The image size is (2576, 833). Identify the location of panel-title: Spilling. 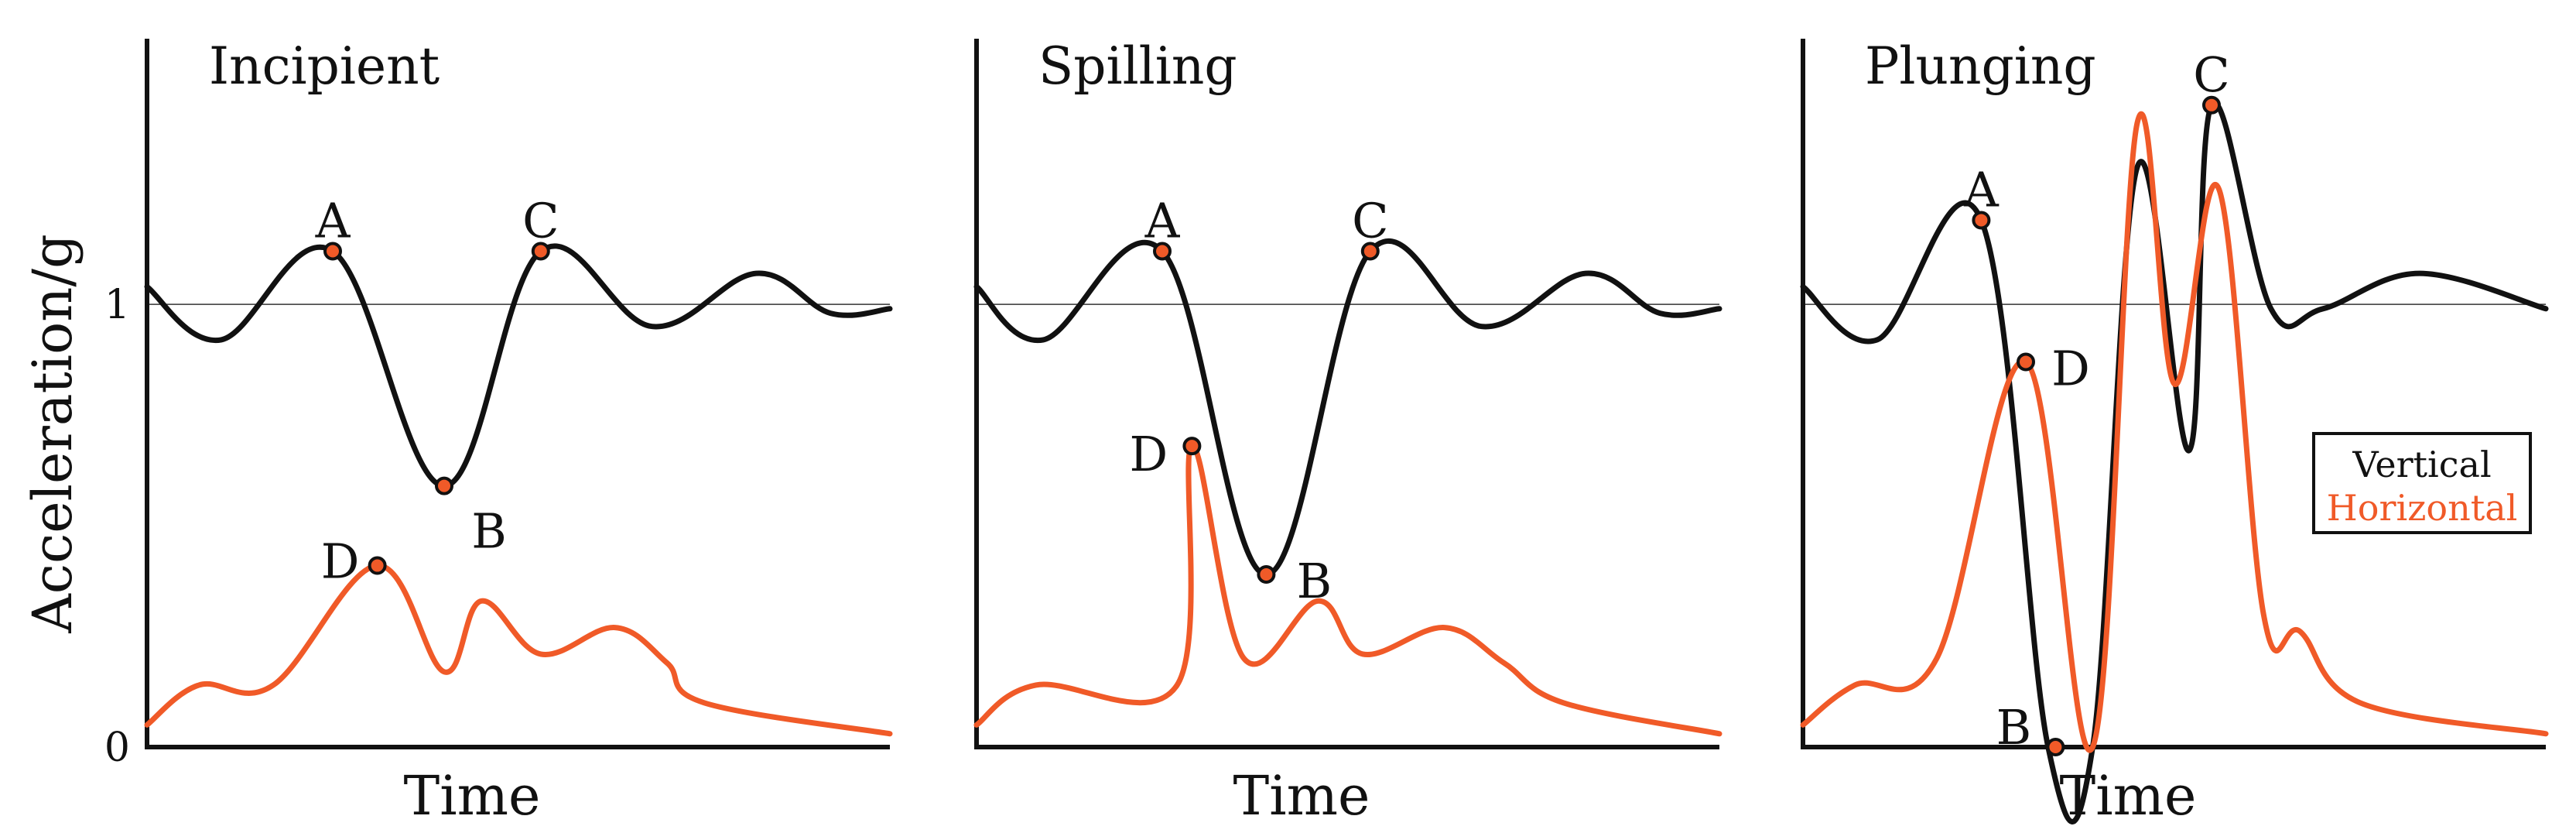
(1138, 66).